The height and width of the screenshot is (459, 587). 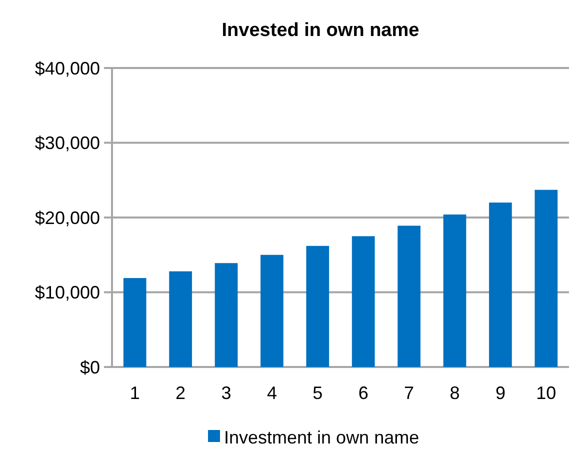 What do you see at coordinates (317, 393) in the screenshot?
I see `x-tick-label: 5` at bounding box center [317, 393].